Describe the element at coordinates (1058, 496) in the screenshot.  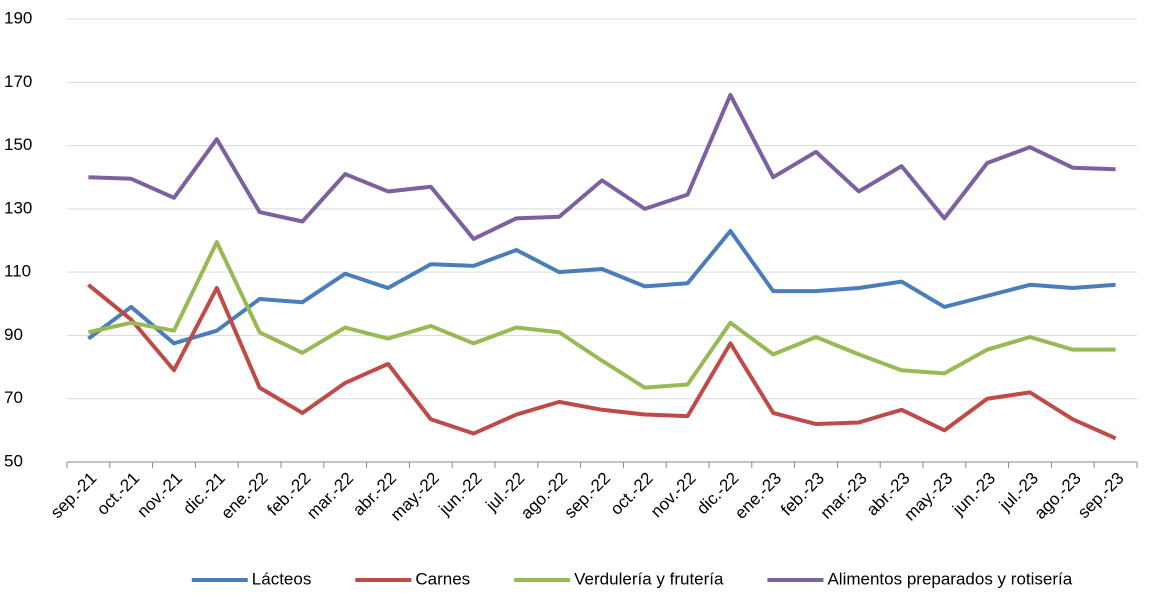
I see `x-tick-label: ago.-23` at that location.